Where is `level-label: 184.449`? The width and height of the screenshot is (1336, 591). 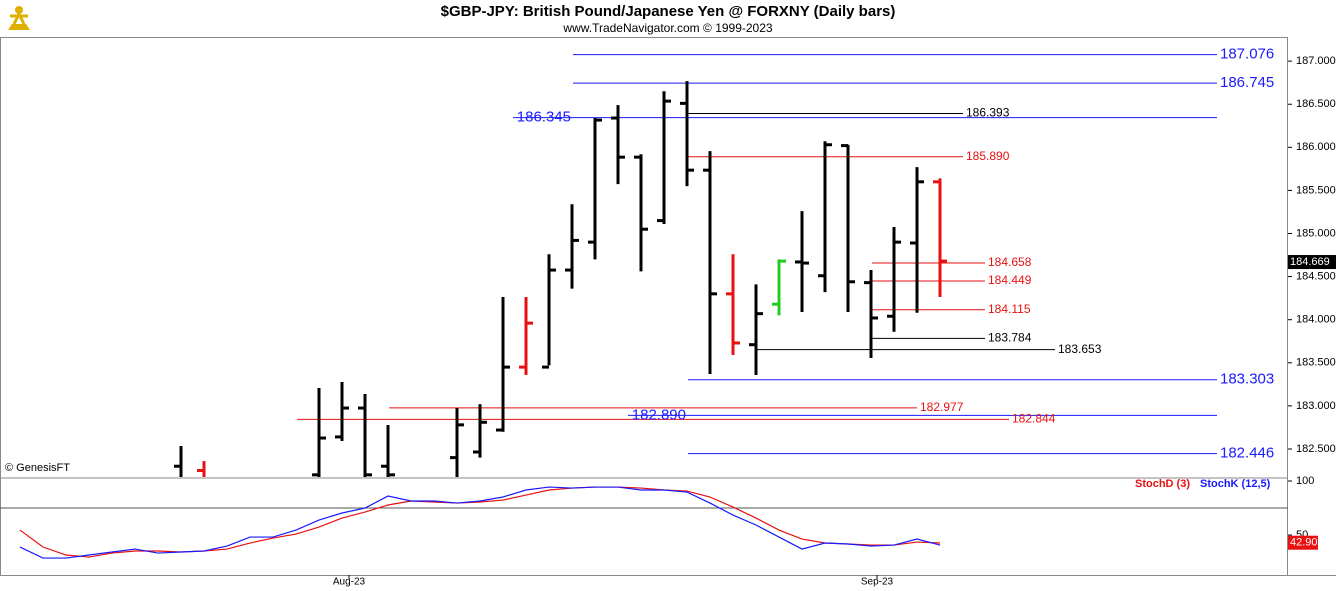
level-label: 184.449 is located at coordinates (1010, 280).